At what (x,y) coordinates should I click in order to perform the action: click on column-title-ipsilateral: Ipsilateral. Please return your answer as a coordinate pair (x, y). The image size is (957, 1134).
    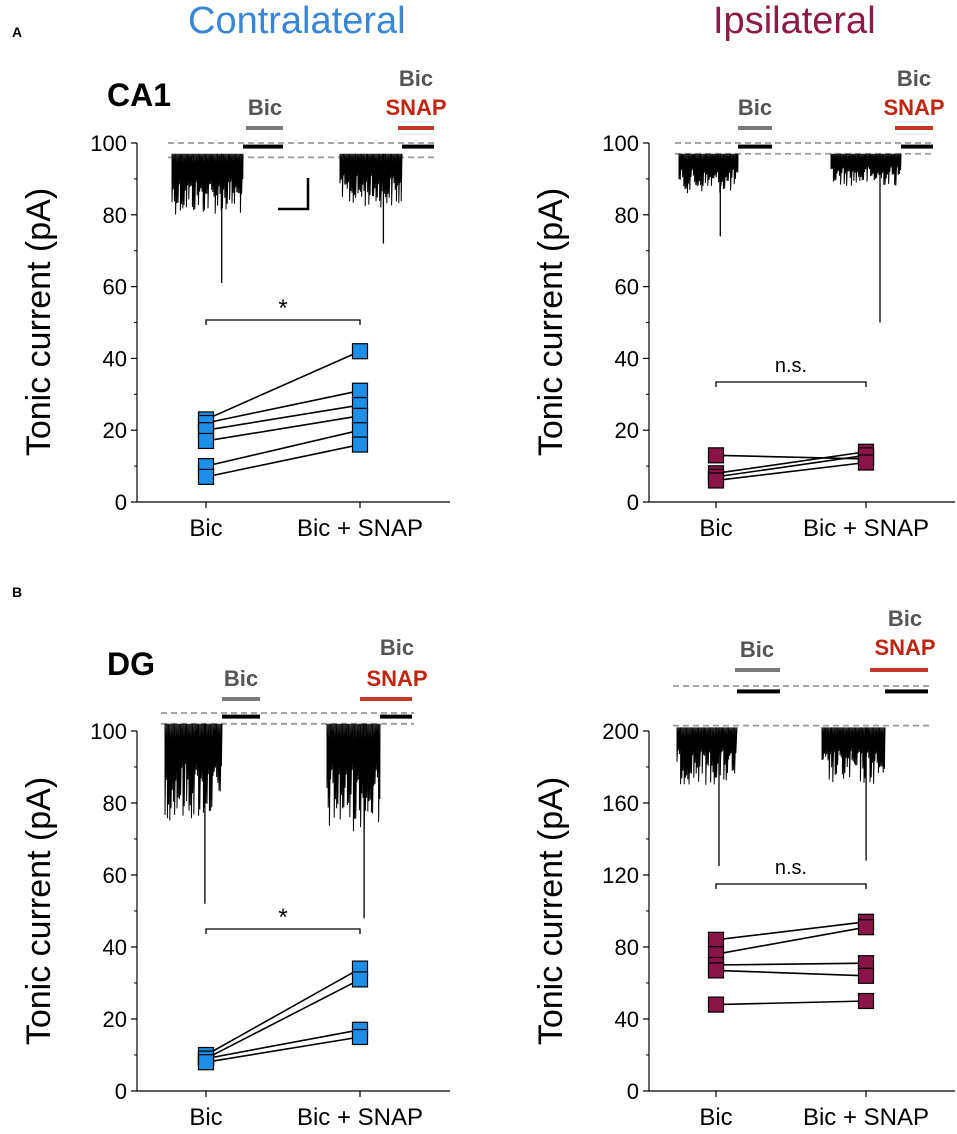
    Looking at the image, I should click on (794, 21).